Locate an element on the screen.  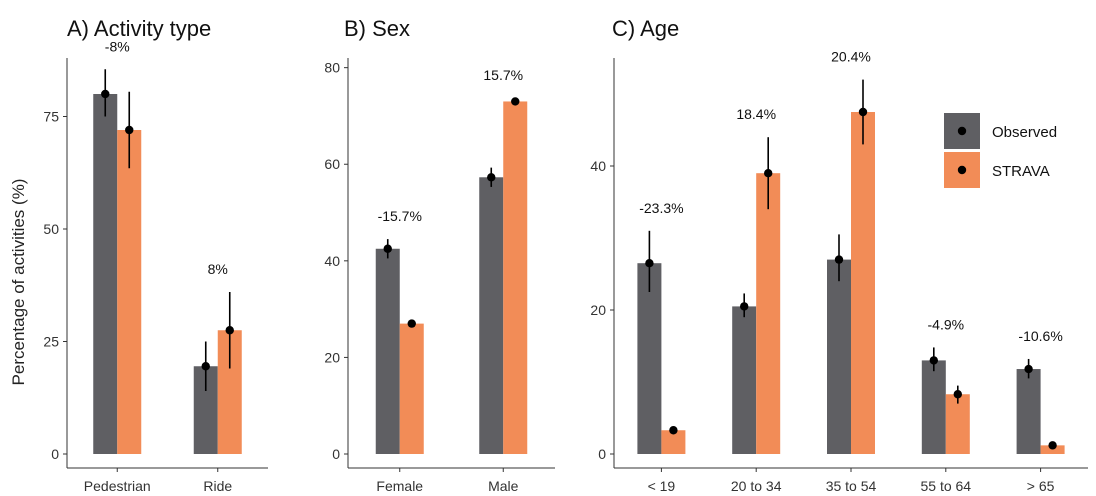
difference-annotation: 8% is located at coordinates (218, 269).